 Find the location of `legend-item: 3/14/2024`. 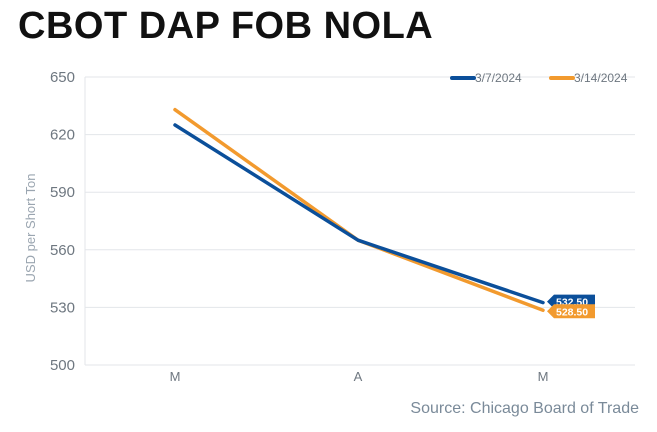

legend-item: 3/14/2024 is located at coordinates (588, 78).